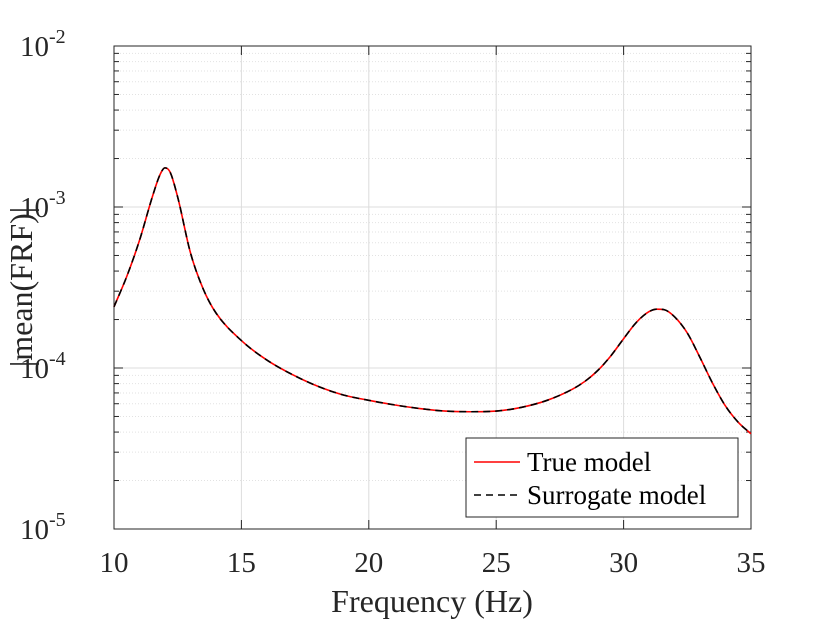 The image size is (830, 623). I want to click on legend-label-true-model: True model, so click(589, 462).